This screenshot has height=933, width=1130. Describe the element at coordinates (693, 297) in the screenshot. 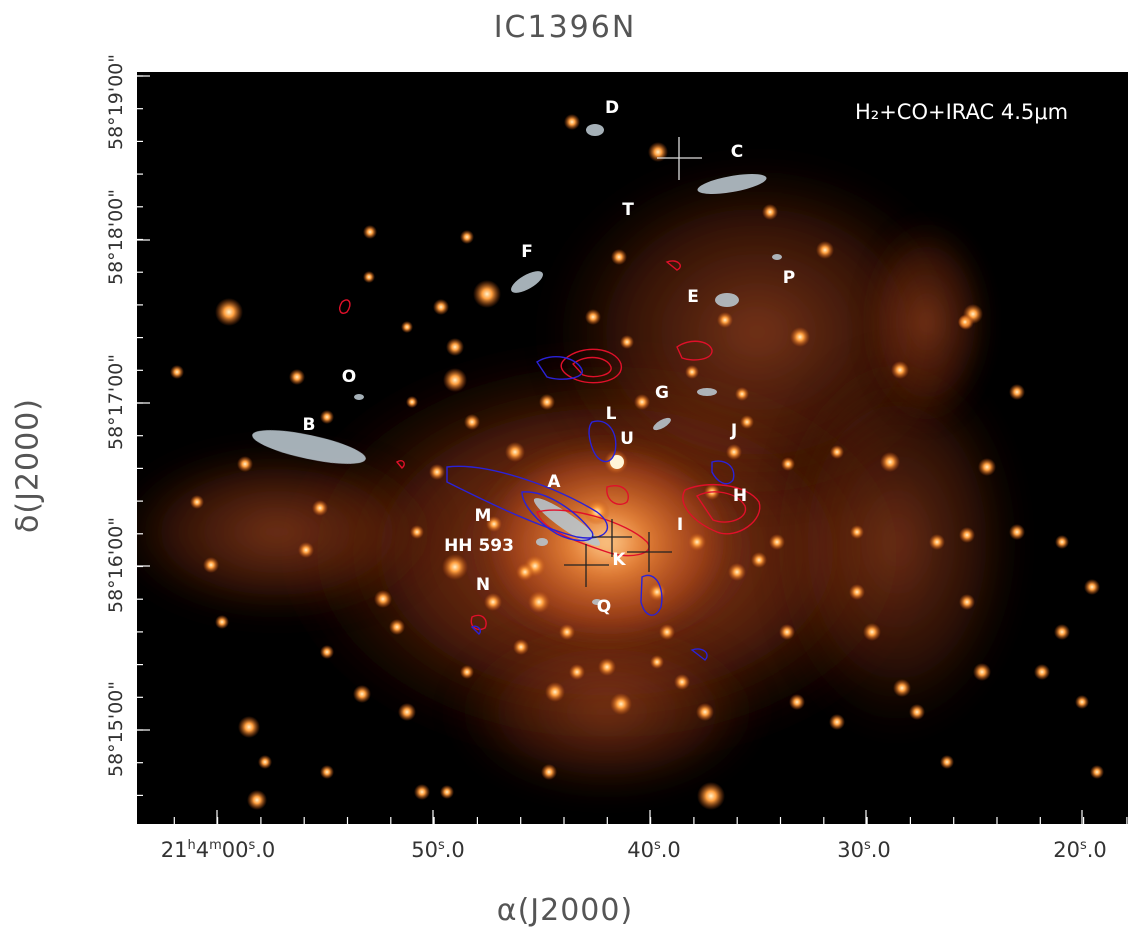

I see `object-label-e: E` at that location.